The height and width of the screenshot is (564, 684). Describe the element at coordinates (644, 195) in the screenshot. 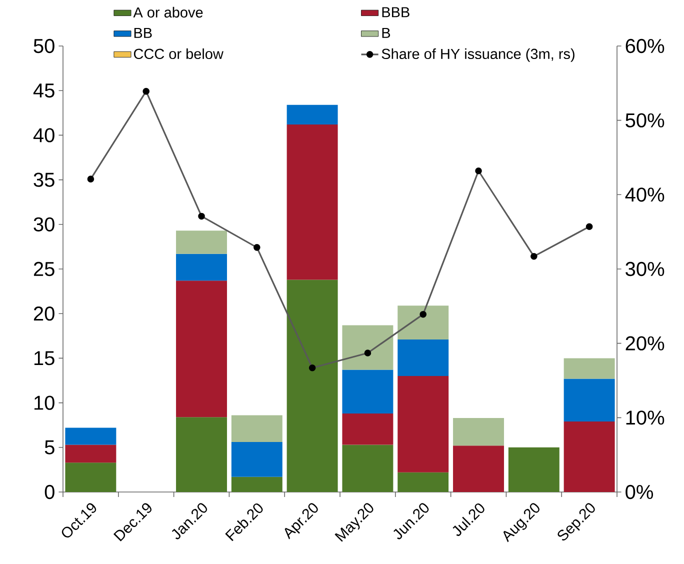

I see `y2-tick-label: 40%` at that location.